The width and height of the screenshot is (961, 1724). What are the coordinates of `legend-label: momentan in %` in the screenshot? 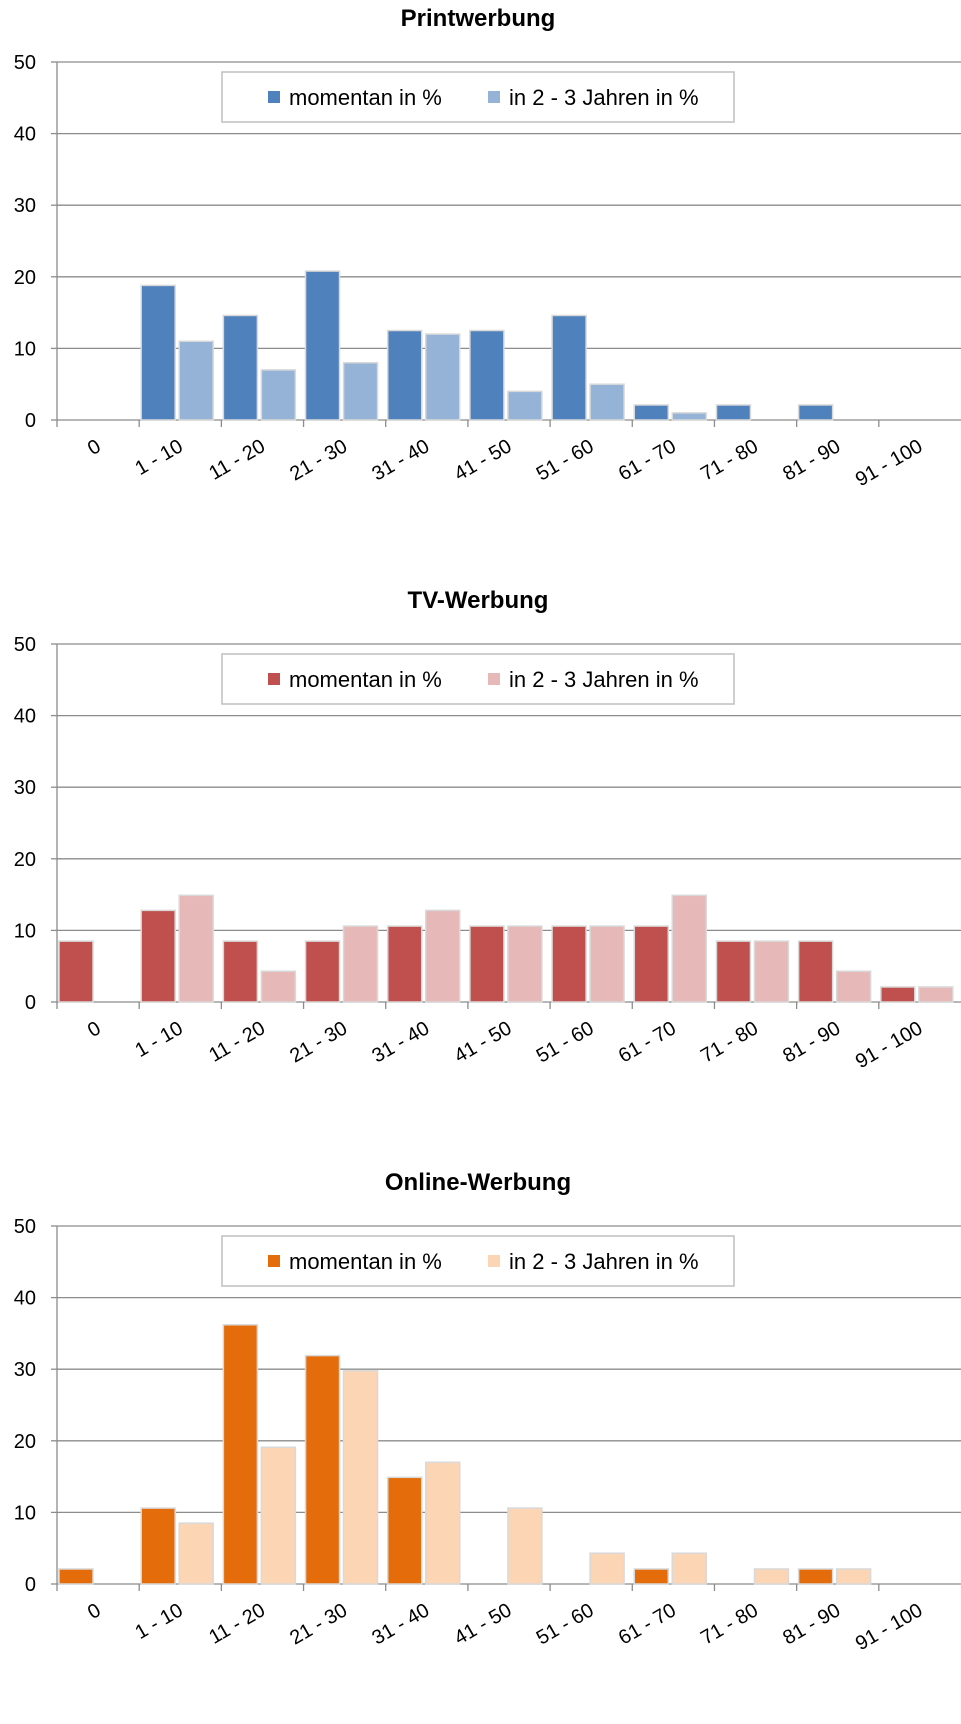 It's located at (365, 97).